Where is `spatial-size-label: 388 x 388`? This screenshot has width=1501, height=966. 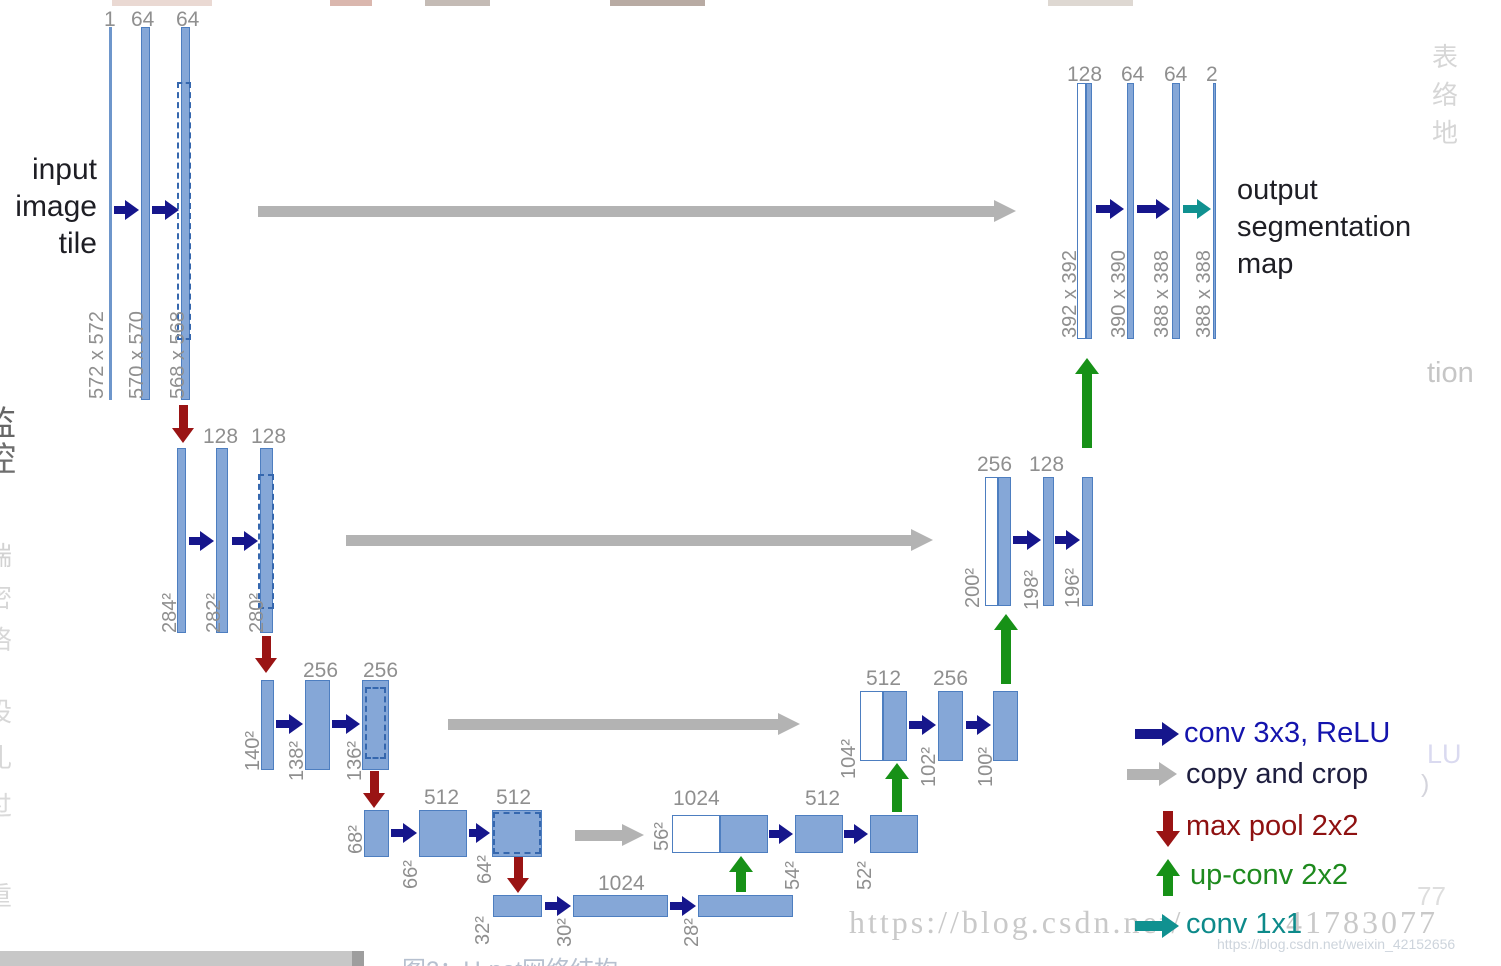 spatial-size-label: 388 x 388 is located at coordinates (1204, 294).